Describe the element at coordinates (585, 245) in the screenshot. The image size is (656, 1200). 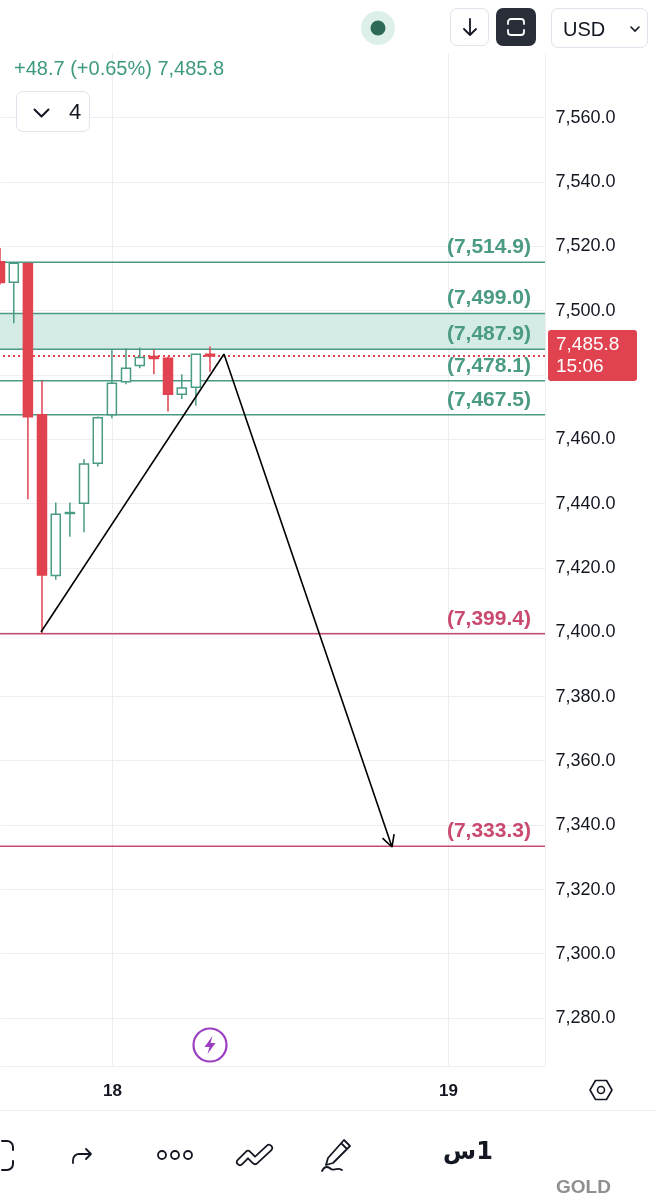
I see `y-tick-label: 7,520.0` at that location.